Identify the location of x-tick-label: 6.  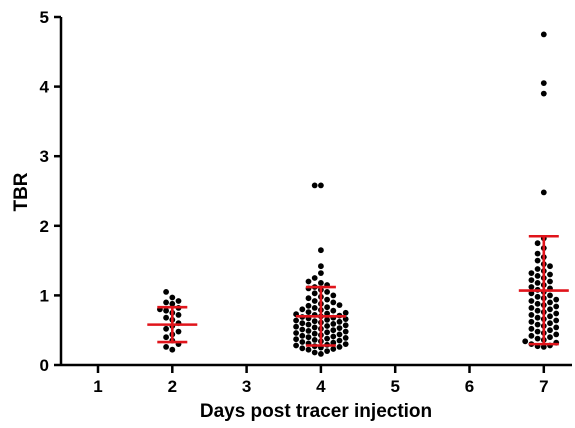
(469, 386).